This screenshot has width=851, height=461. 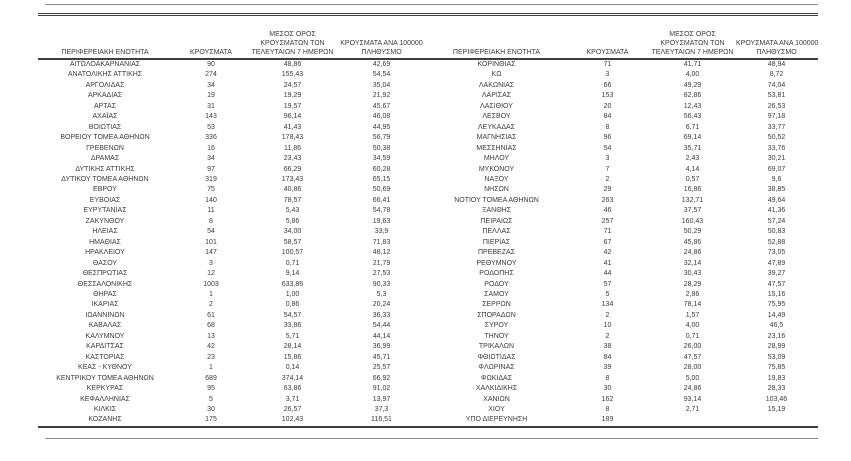 What do you see at coordinates (211, 179) in the screenshot?
I see `cases-cell-left: 319` at bounding box center [211, 179].